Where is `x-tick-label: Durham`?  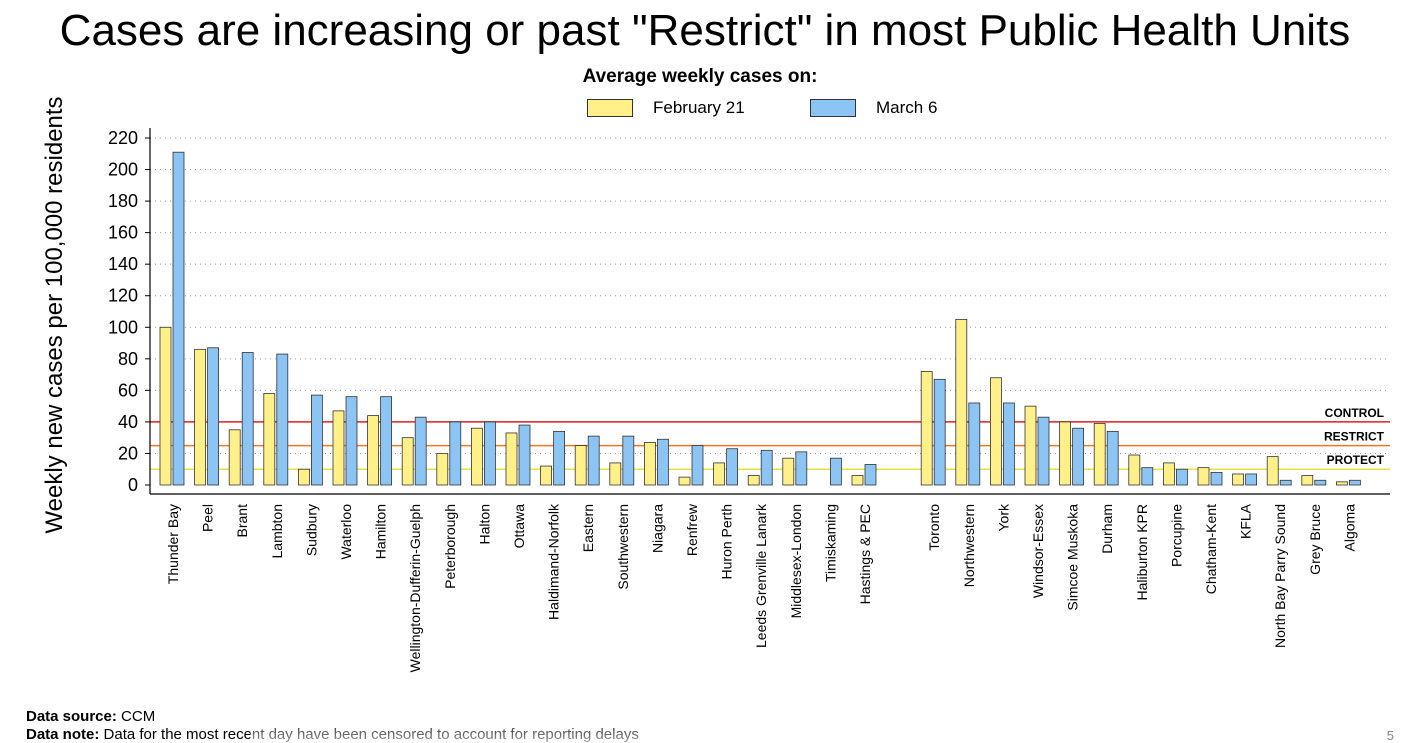
x-tick-label: Durham is located at coordinates (1107, 529).